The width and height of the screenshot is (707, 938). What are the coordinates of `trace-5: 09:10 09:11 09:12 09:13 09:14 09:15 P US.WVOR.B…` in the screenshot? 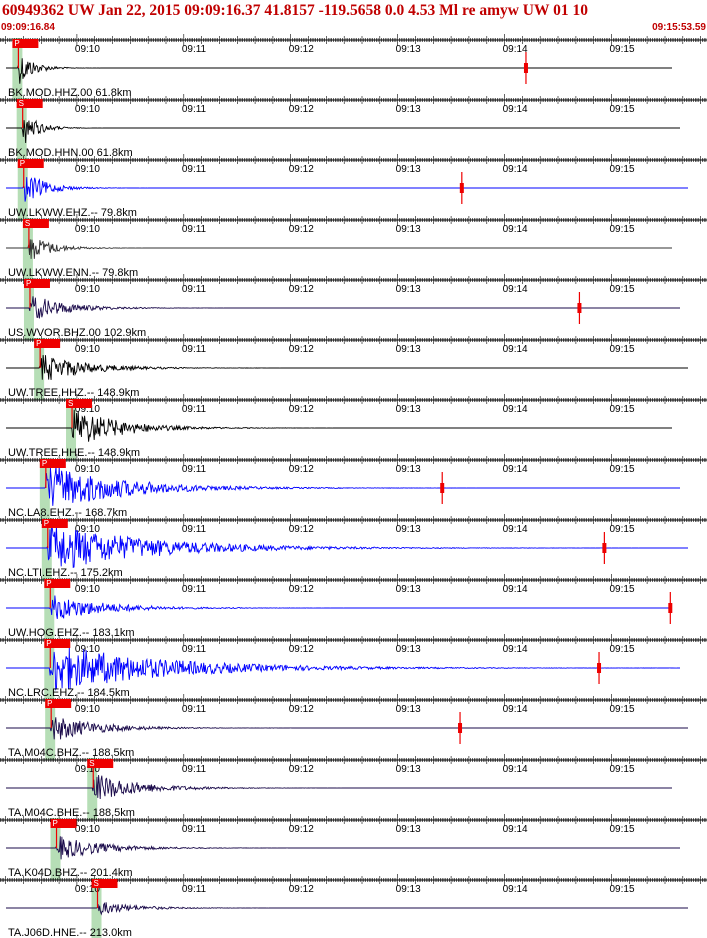 It's located at (353, 306).